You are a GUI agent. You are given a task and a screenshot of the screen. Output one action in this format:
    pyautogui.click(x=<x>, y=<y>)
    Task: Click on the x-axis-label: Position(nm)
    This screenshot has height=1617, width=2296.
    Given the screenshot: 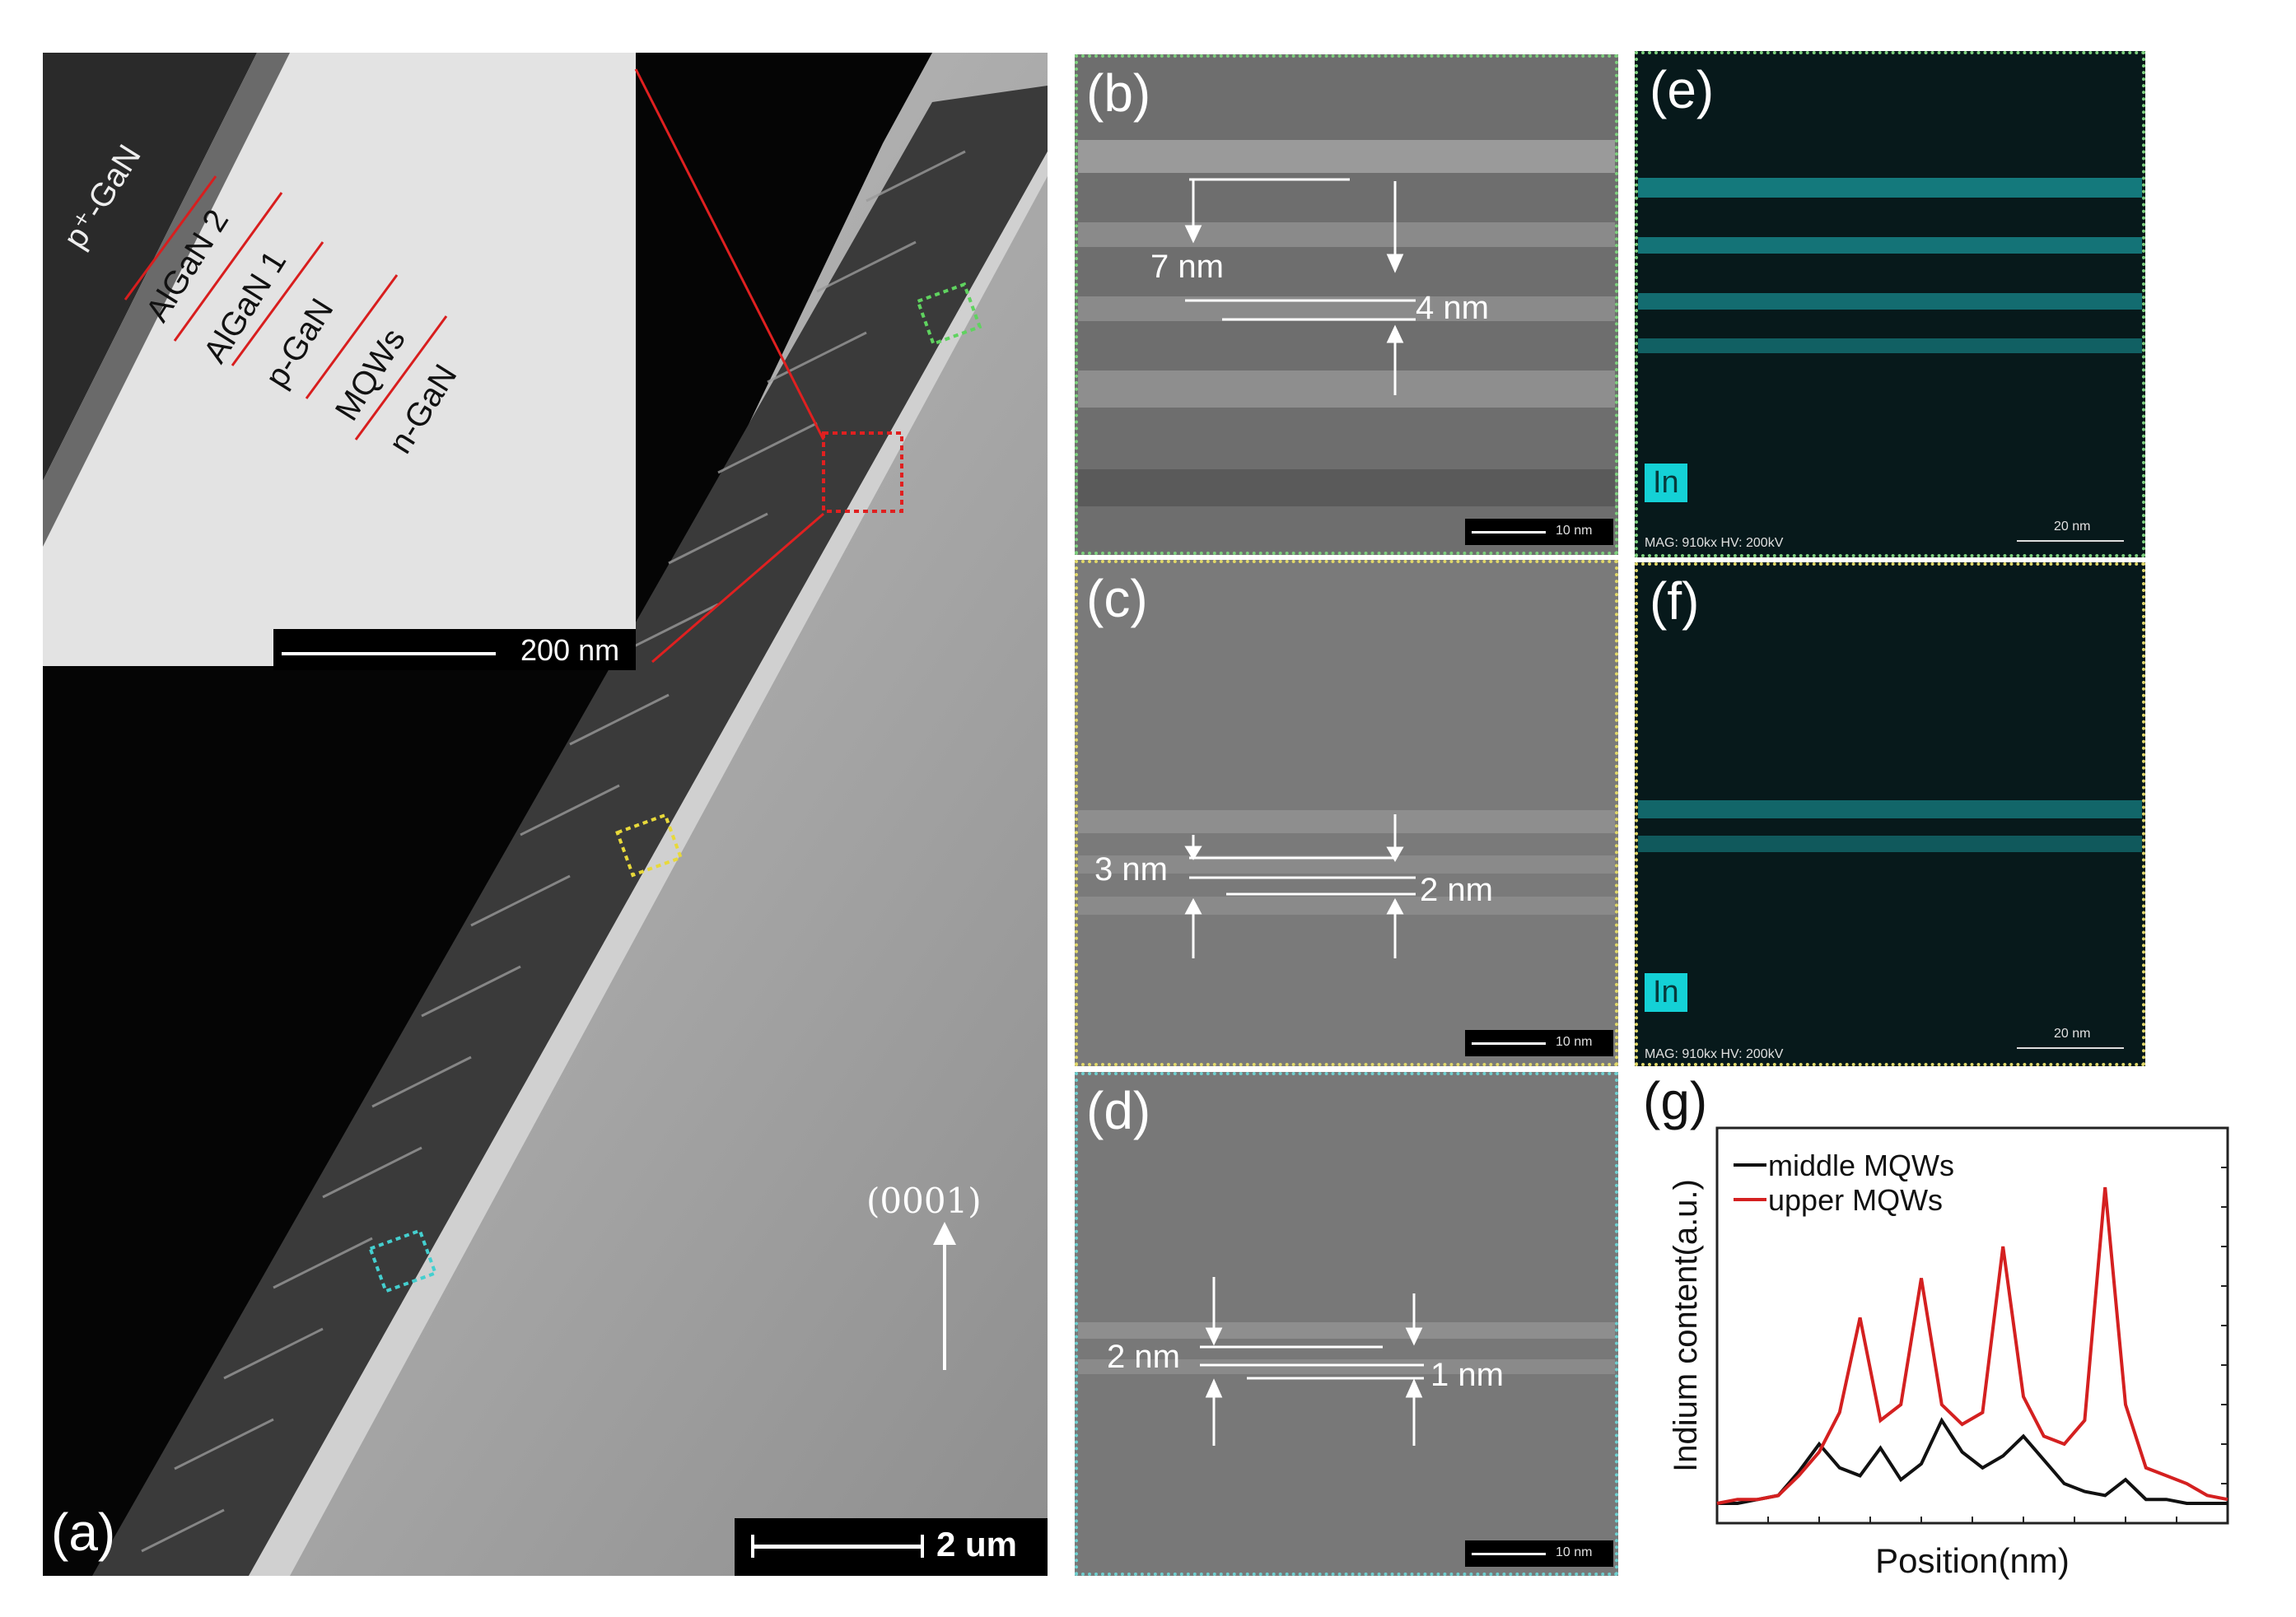 What is the action you would take?
    pyautogui.click(x=1972, y=1561)
    